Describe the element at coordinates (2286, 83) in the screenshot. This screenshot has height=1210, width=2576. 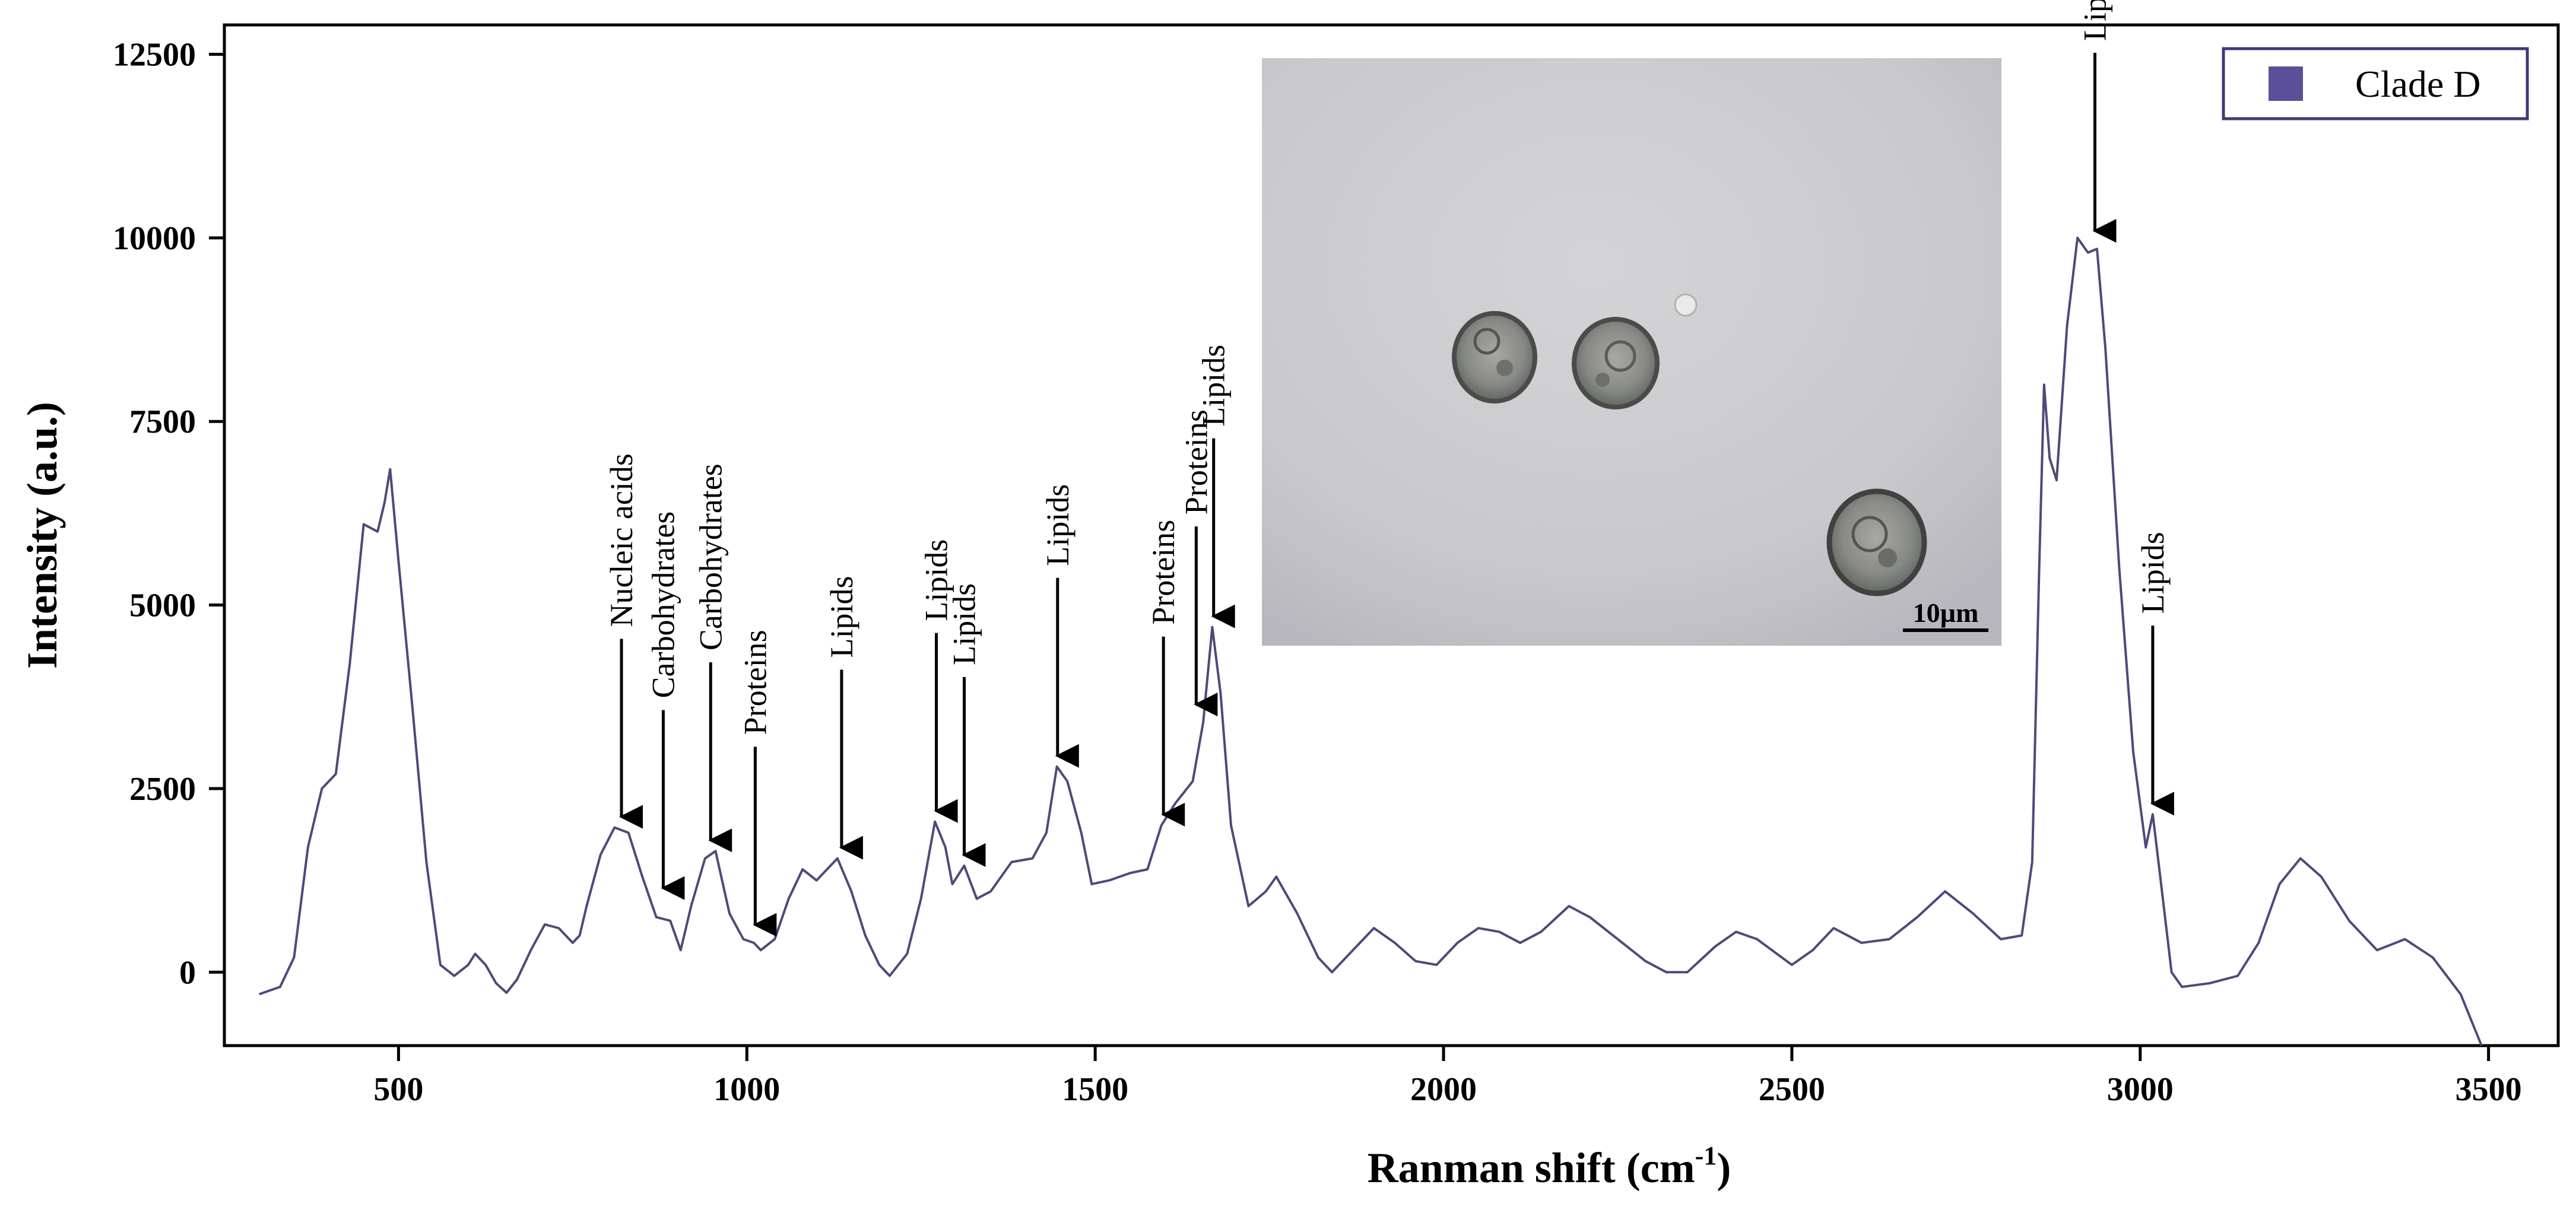
I see `legend-swatch-icon` at that location.